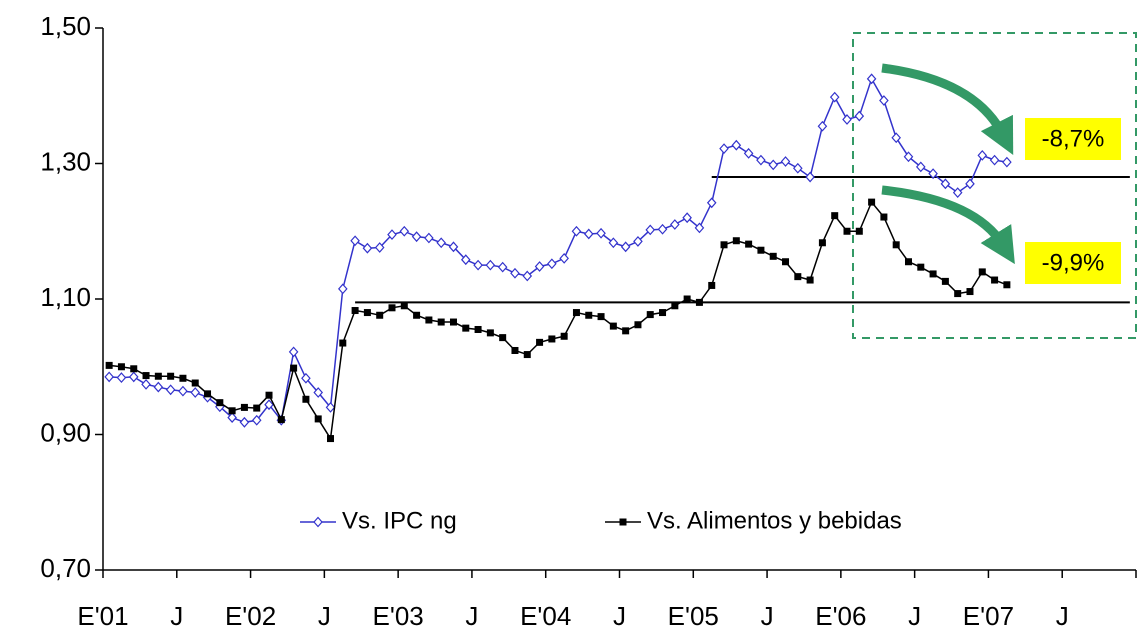 This screenshot has width=1139, height=632. I want to click on x-tick-label: E'04, so click(545, 616).